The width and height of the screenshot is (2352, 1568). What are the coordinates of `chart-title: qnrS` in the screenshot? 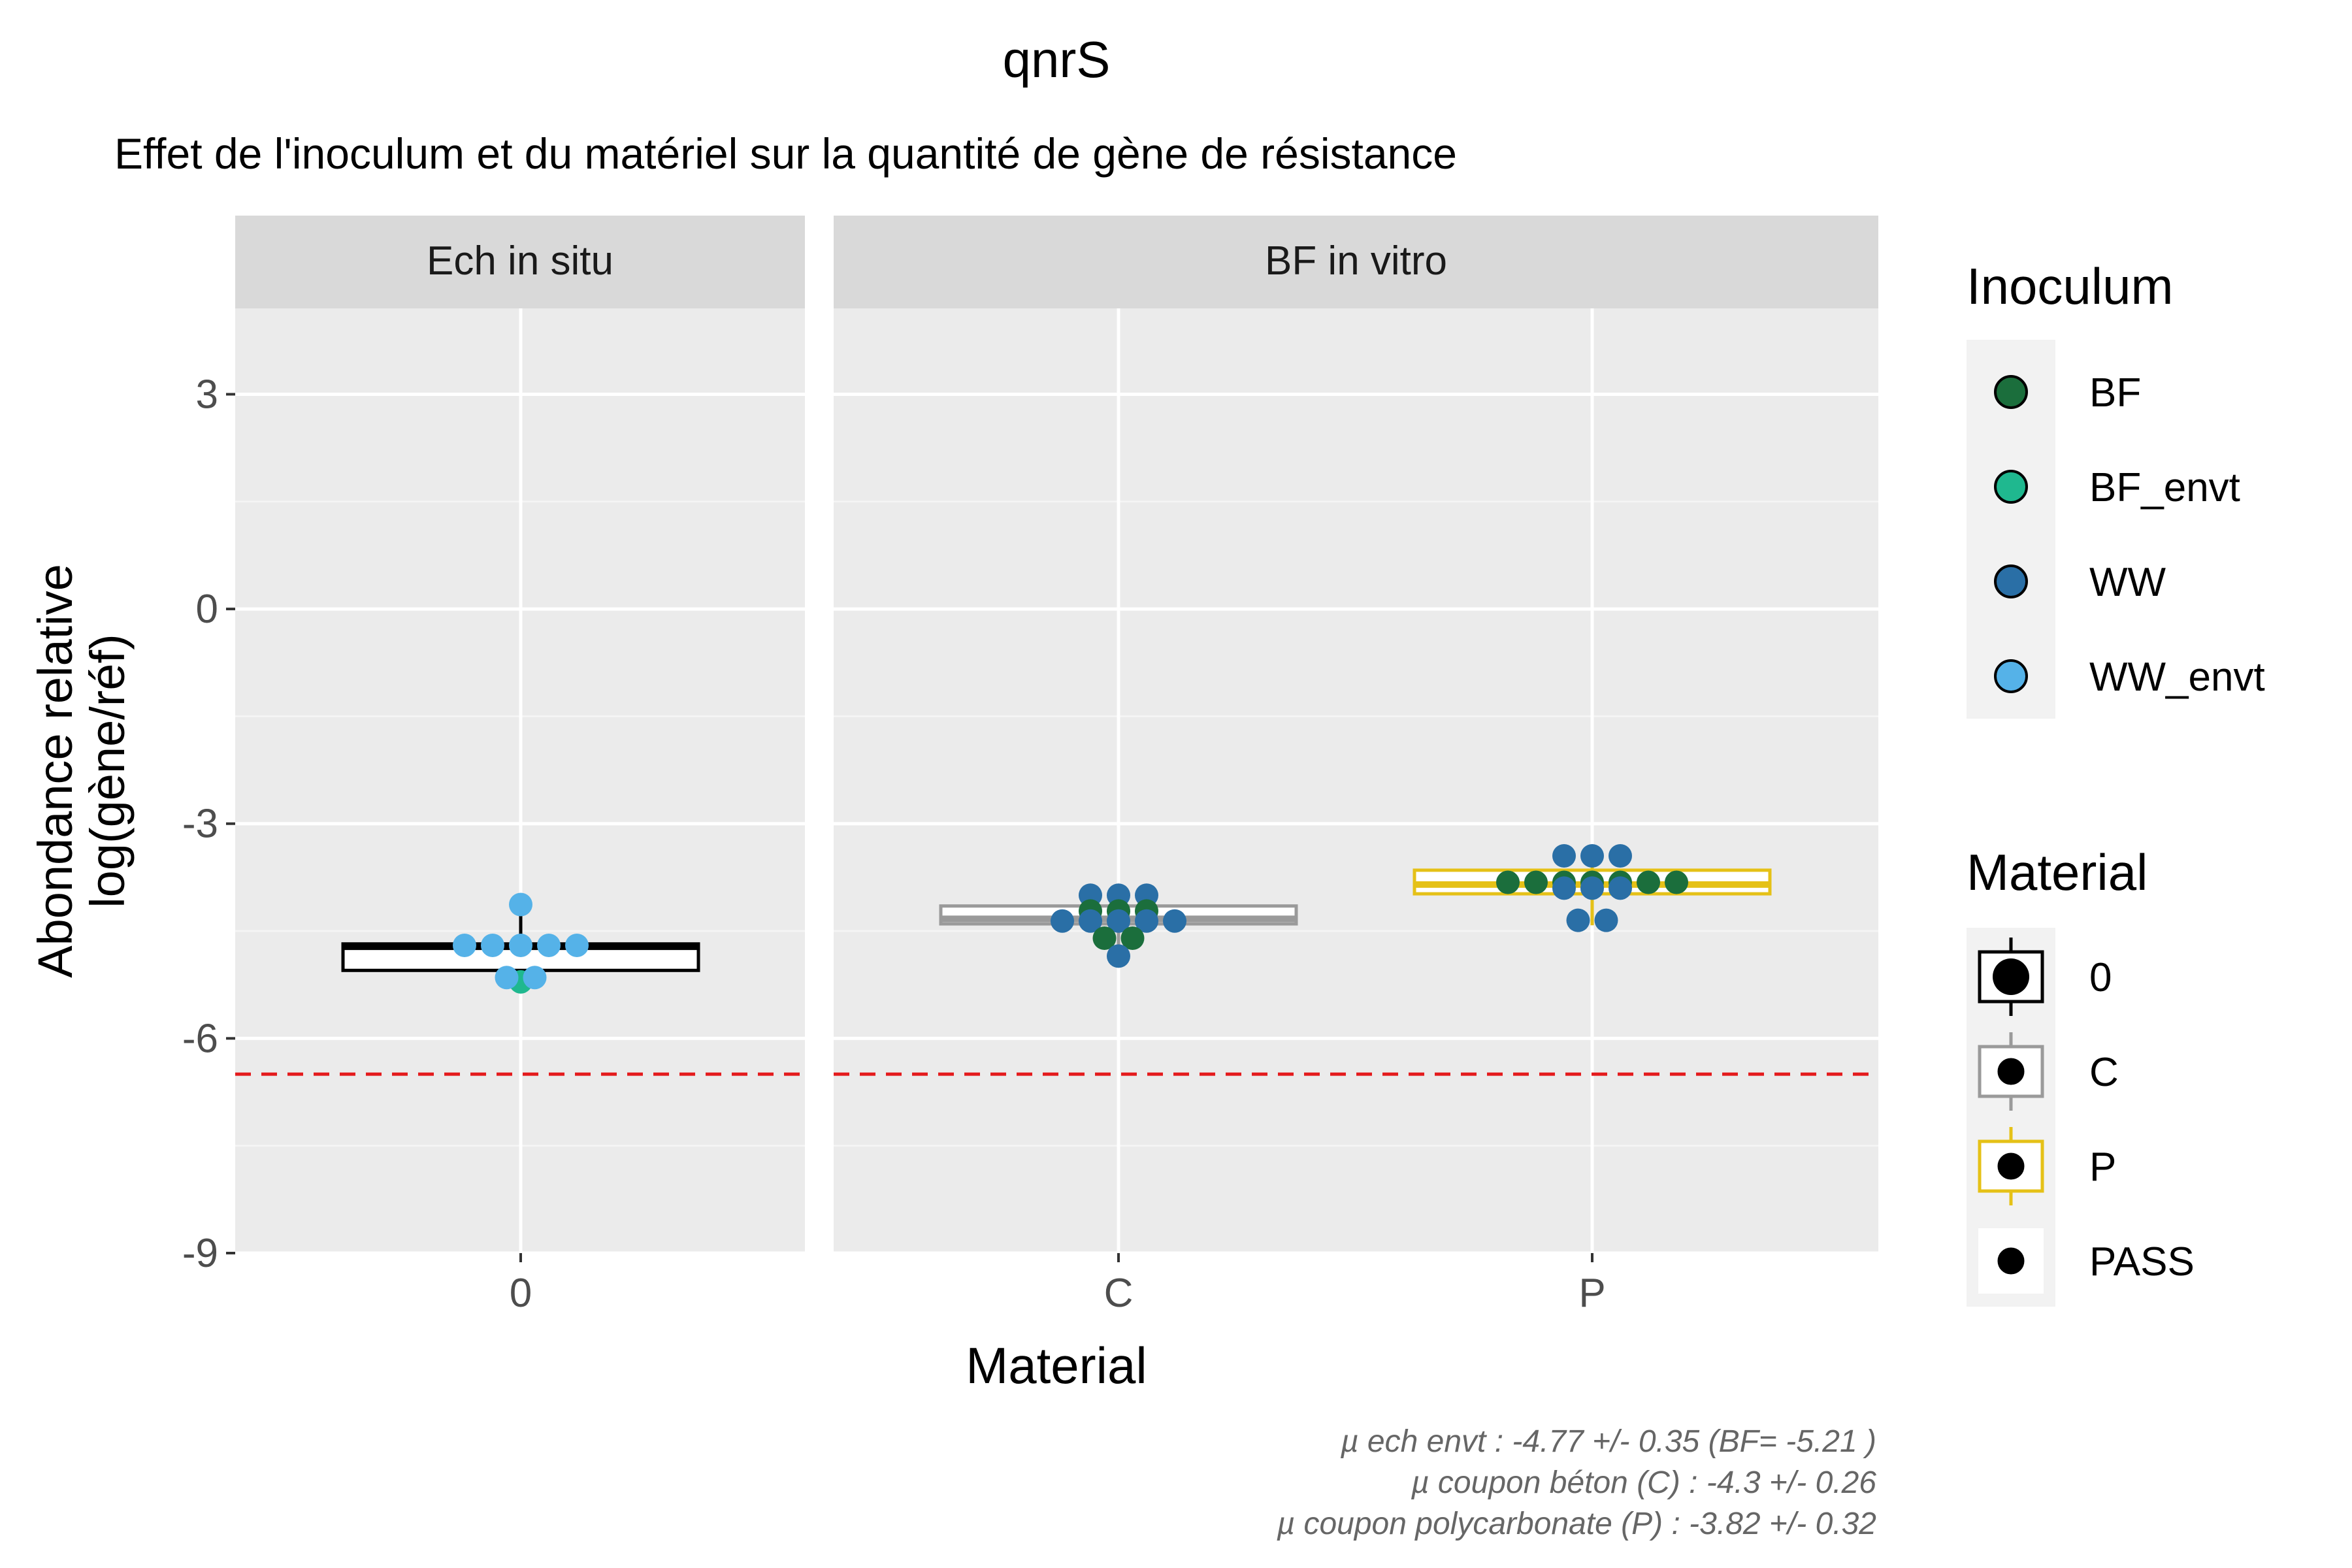 It's located at (1057, 59).